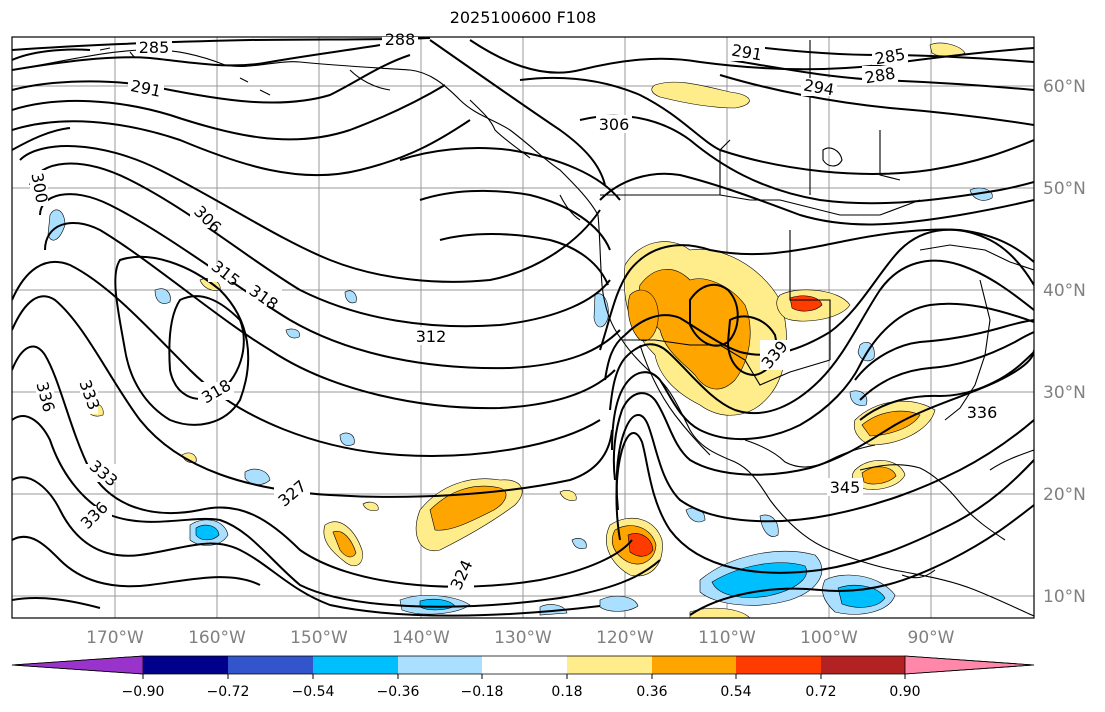 The height and width of the screenshot is (712, 1105). Describe the element at coordinates (1064, 87) in the screenshot. I see `lat-label-60n: 60°N` at that location.